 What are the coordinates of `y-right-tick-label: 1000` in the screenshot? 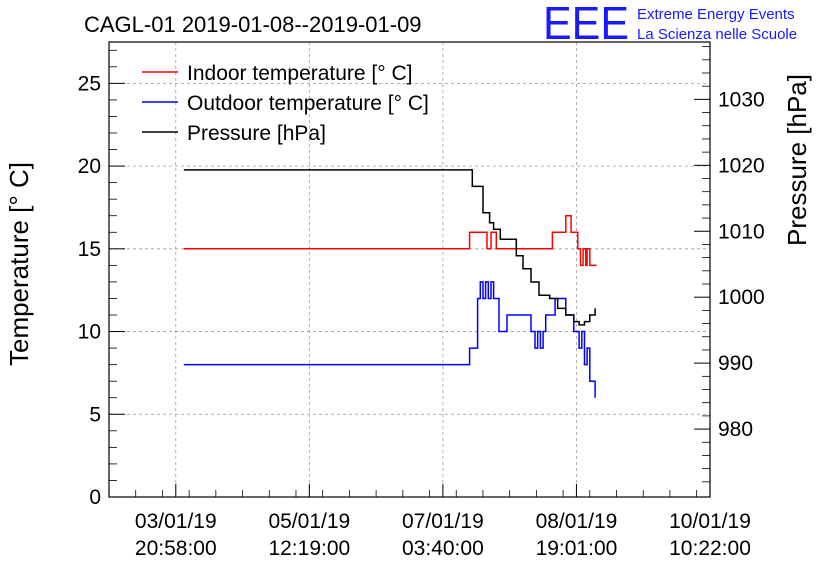 It's located at (741, 297).